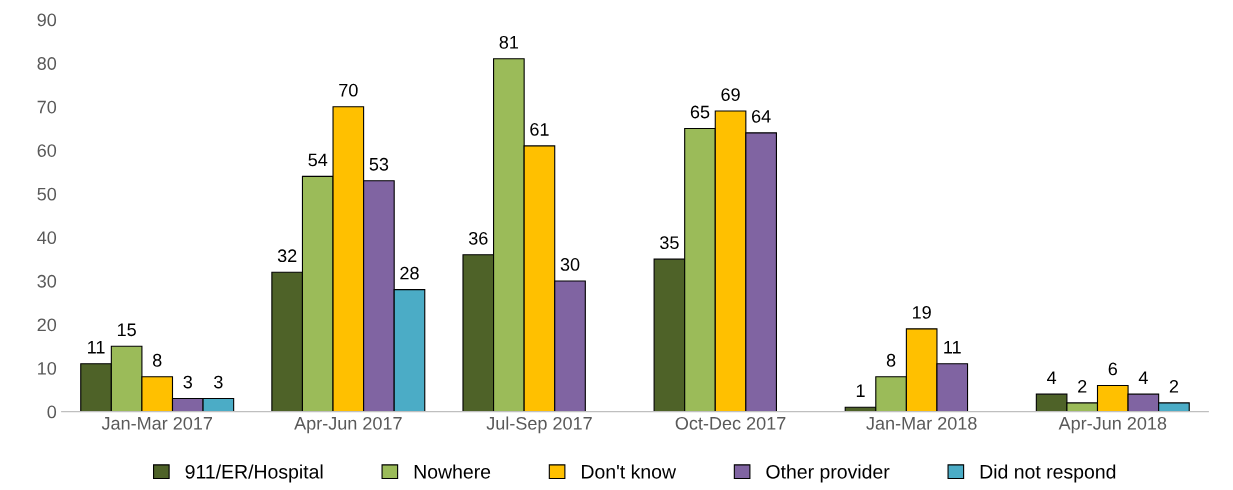 The height and width of the screenshot is (490, 1233). What do you see at coordinates (669, 243) in the screenshot?
I see `data-label: 35` at bounding box center [669, 243].